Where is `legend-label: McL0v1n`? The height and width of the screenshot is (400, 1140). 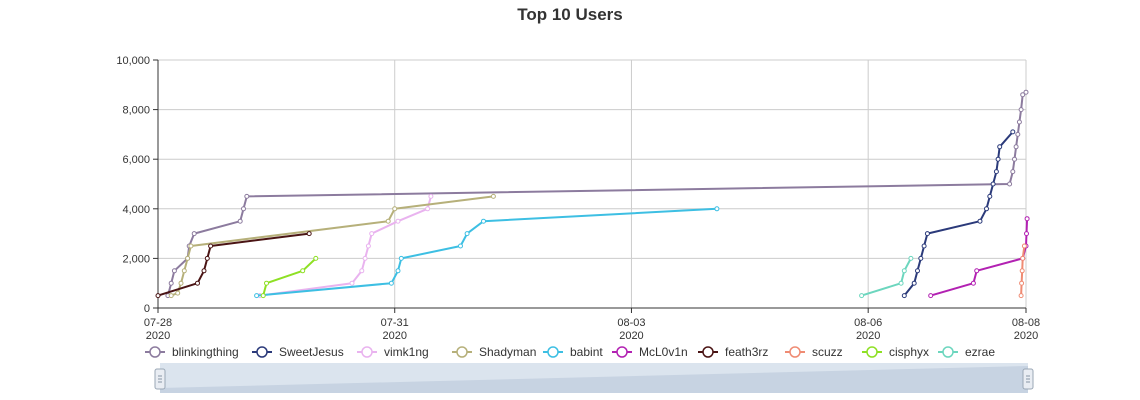
legend-label: McL0v1n is located at coordinates (663, 352).